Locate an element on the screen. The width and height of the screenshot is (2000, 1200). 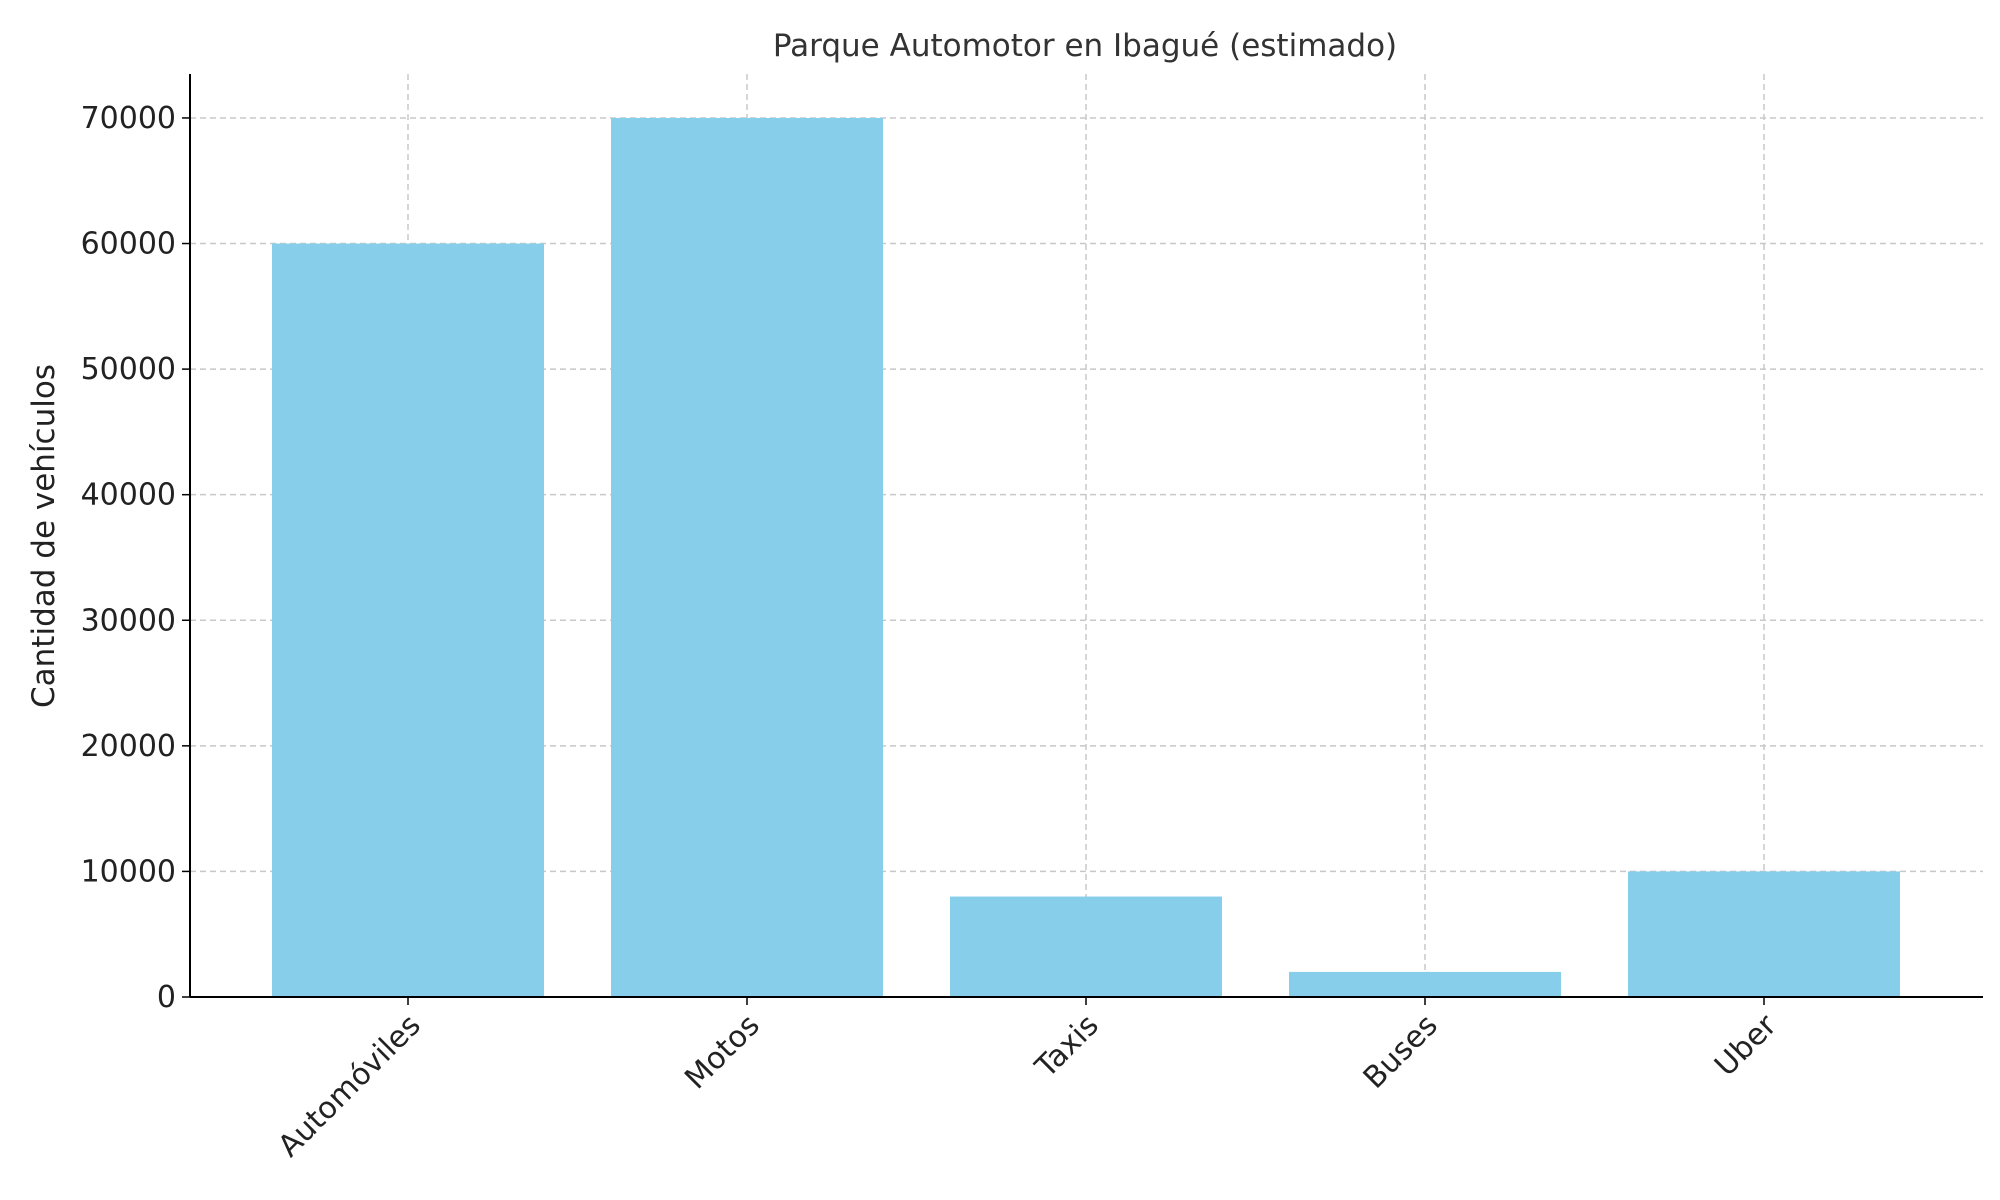
bar-buses is located at coordinates (1425, 984).